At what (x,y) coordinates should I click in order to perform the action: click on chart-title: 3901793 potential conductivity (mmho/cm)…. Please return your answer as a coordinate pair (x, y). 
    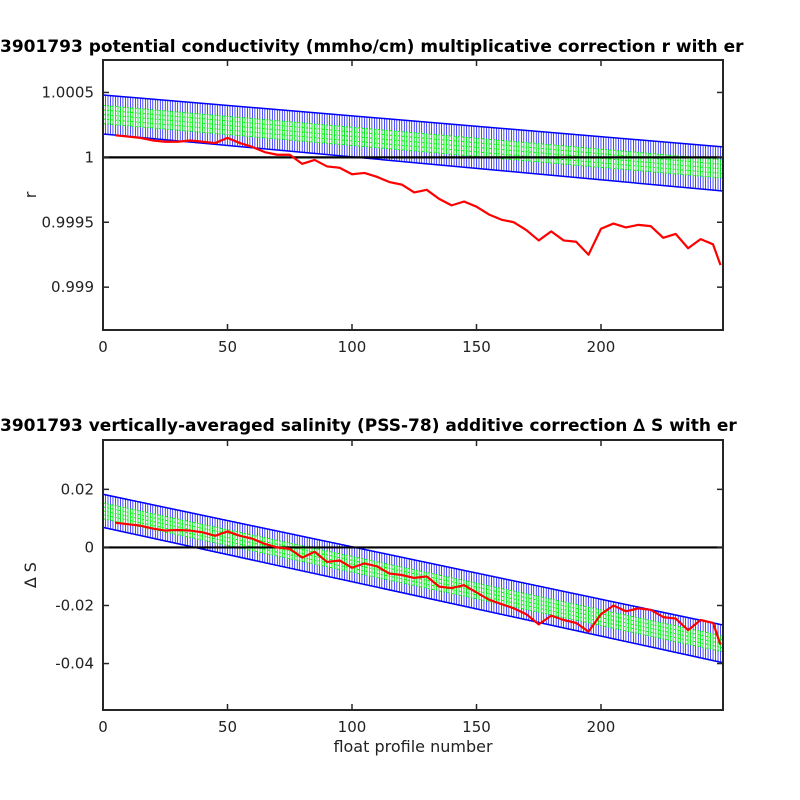
    Looking at the image, I should click on (372, 47).